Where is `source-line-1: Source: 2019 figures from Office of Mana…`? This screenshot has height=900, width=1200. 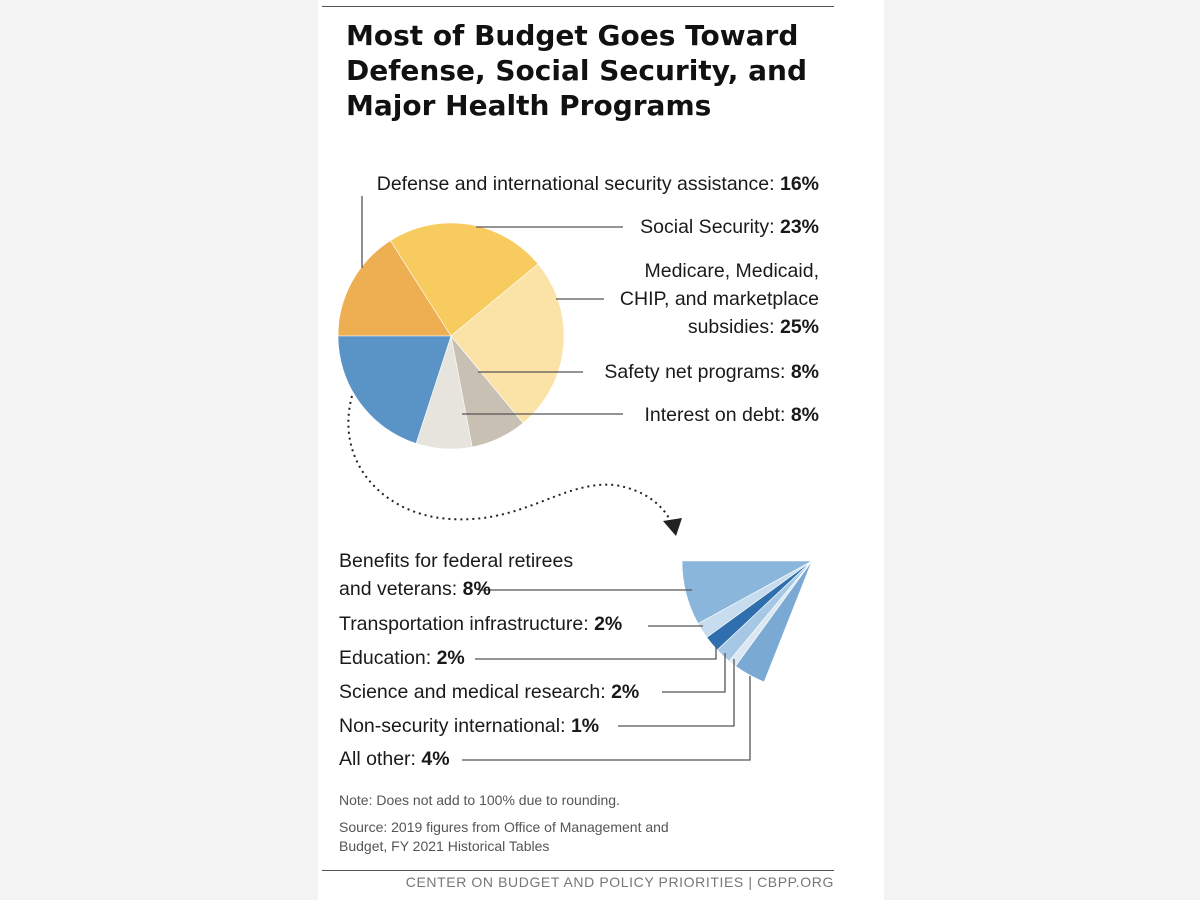 source-line-1: Source: 2019 figures from Office of Mana… is located at coordinates (504, 827).